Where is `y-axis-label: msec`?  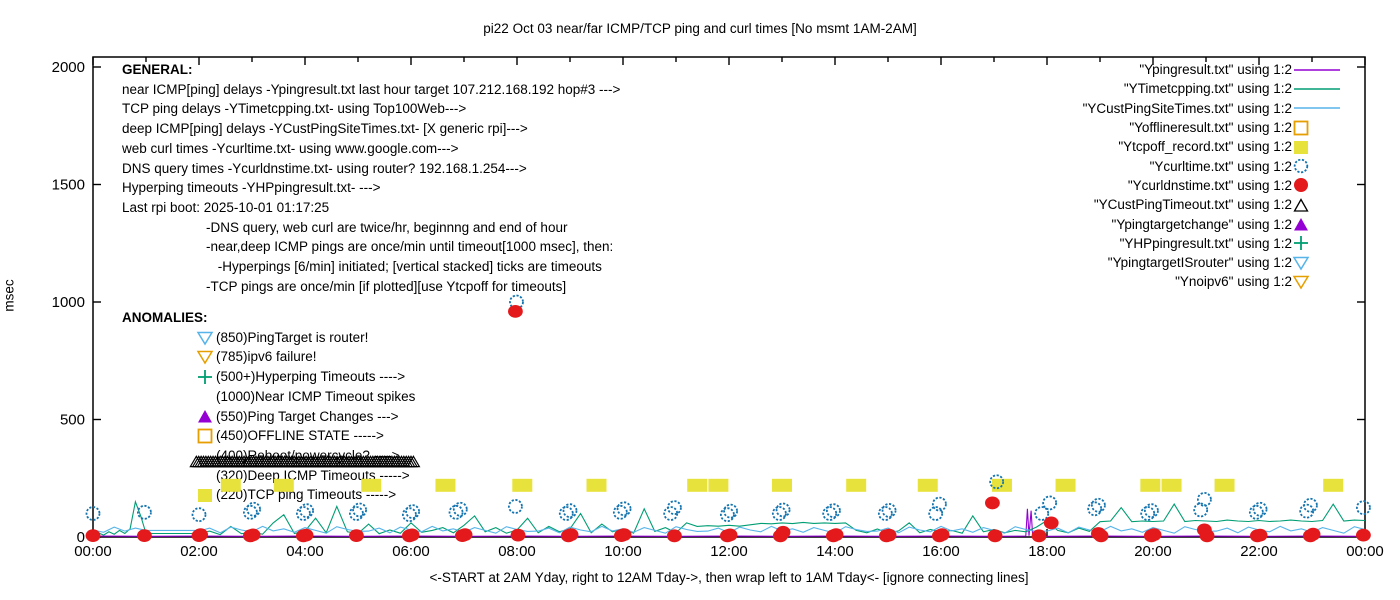 y-axis-label: msec is located at coordinates (9, 295).